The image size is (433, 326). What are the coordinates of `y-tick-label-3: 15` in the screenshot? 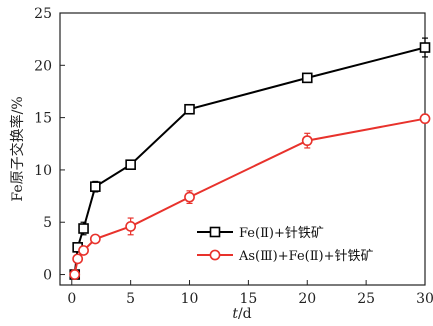 It's located at (43, 119).